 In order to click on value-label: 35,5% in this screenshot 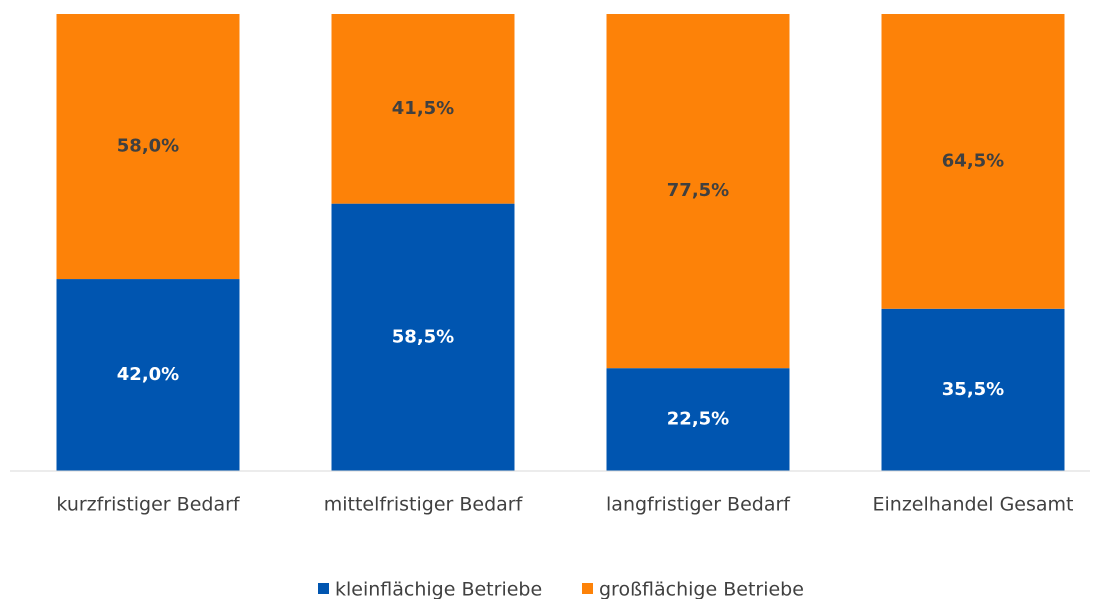, I will do `click(973, 389)`.